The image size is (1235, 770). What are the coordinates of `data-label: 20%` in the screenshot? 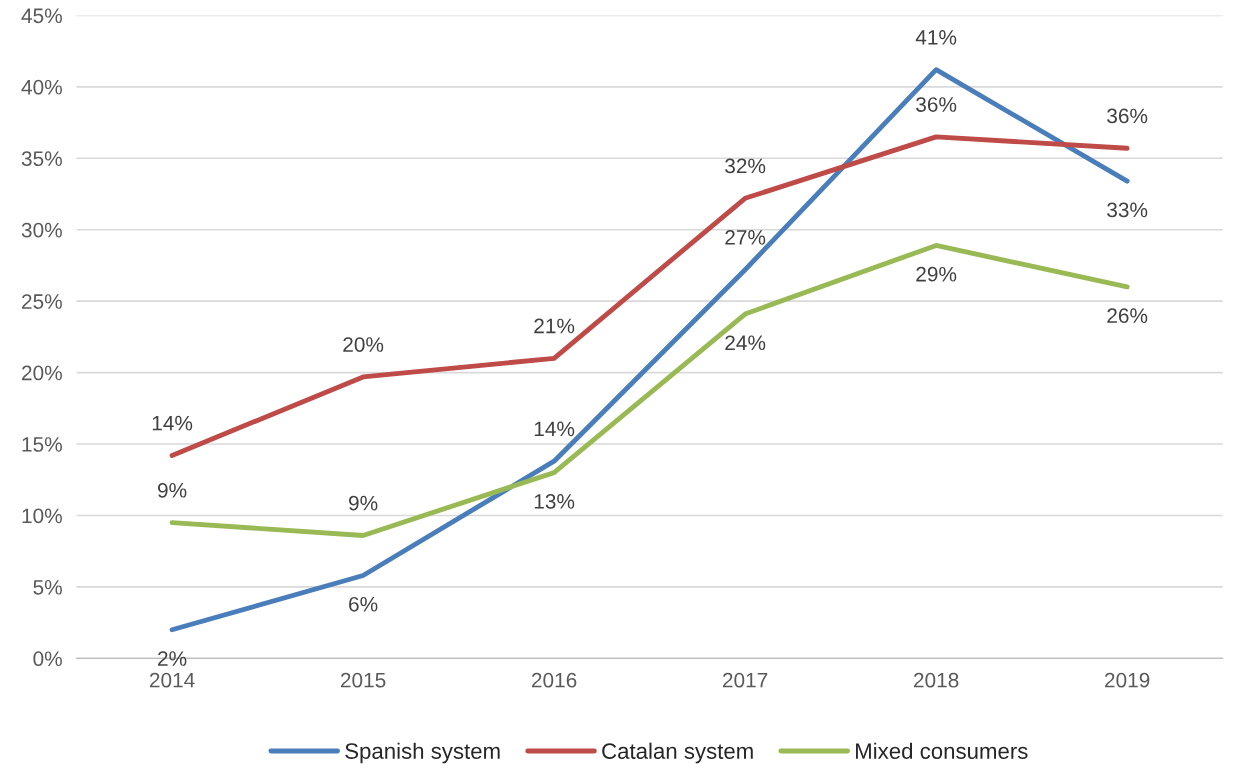 It's located at (363, 344).